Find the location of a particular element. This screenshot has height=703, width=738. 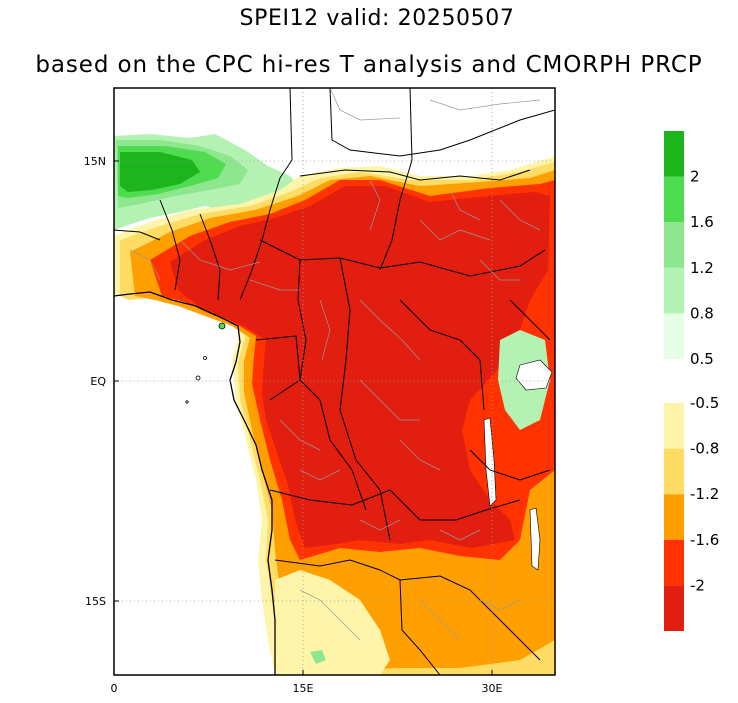

island-bioko is located at coordinates (222, 326).